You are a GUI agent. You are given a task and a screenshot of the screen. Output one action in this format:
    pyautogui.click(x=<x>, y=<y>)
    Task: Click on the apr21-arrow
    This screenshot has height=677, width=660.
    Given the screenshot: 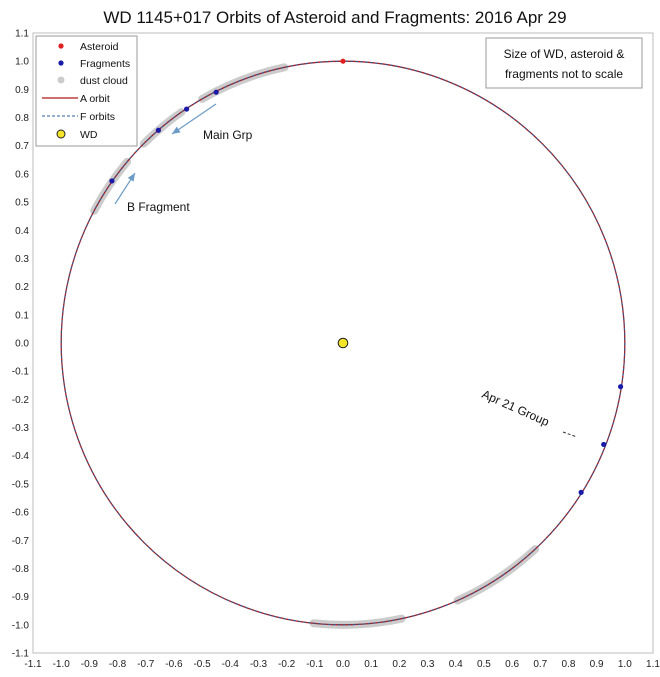 What is the action you would take?
    pyautogui.click(x=570, y=434)
    